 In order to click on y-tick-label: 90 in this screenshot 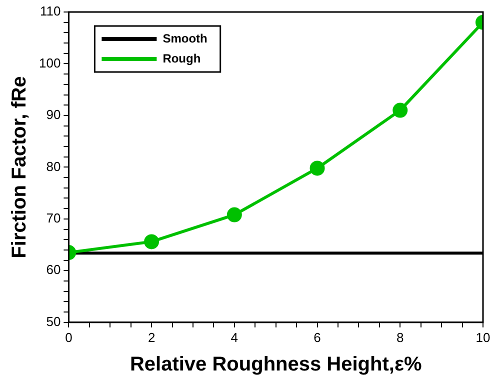, I will do `click(53, 114)`.